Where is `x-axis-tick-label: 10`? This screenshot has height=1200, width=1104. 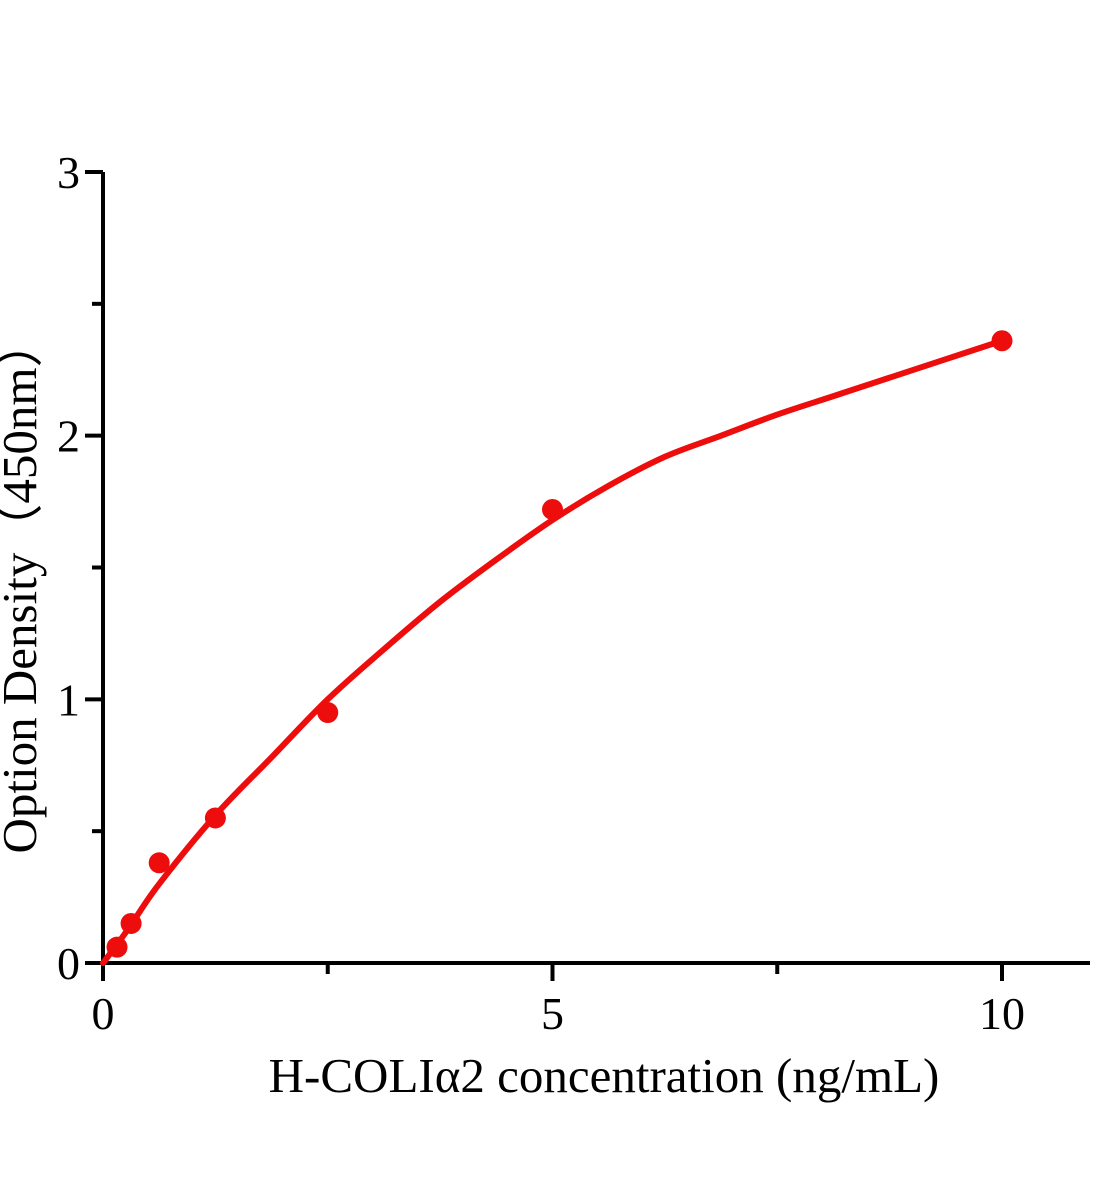 x-axis-tick-label: 10 is located at coordinates (1002, 1013).